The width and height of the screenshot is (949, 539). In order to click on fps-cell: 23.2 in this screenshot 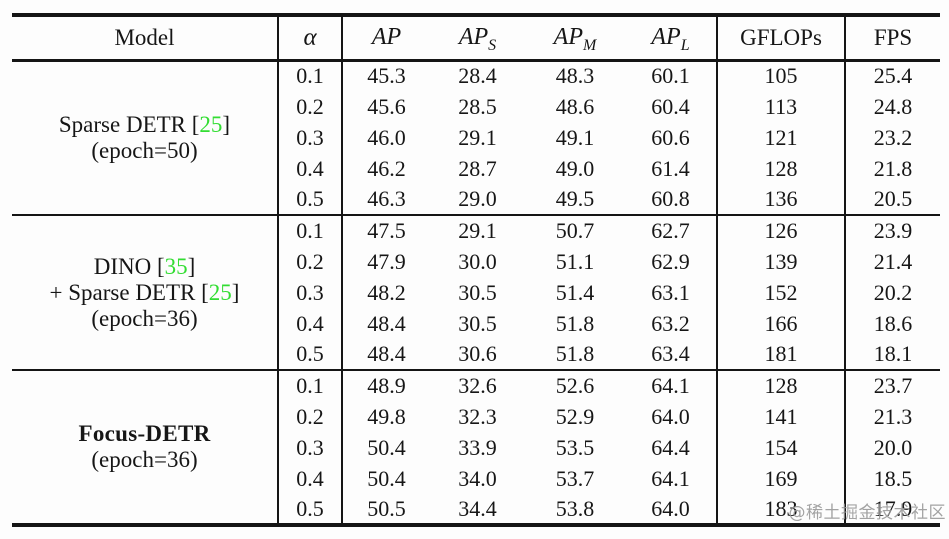, I will do `click(893, 137)`.